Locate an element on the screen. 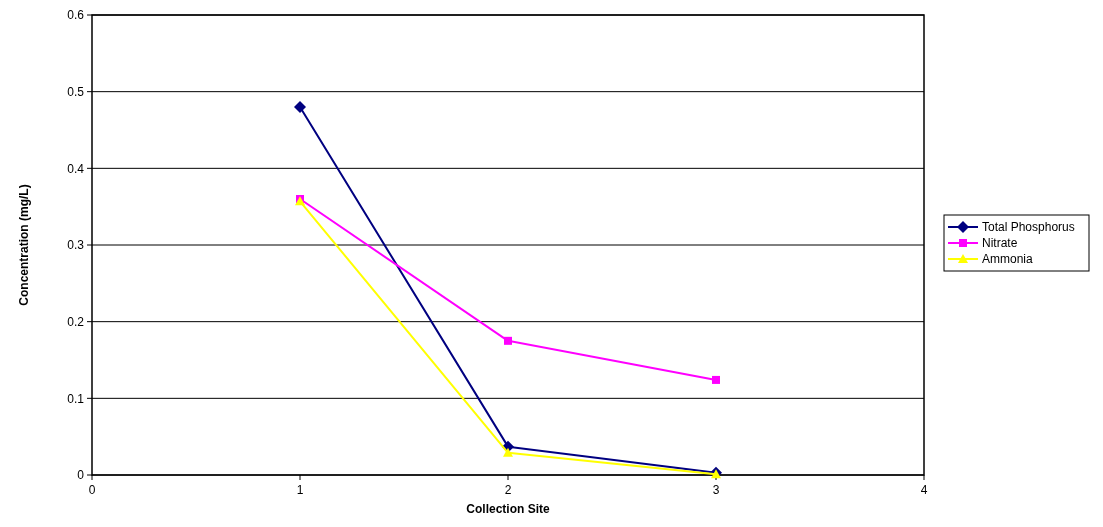 This screenshot has width=1103, height=527. y-tick-label: 0.4 is located at coordinates (76, 168).